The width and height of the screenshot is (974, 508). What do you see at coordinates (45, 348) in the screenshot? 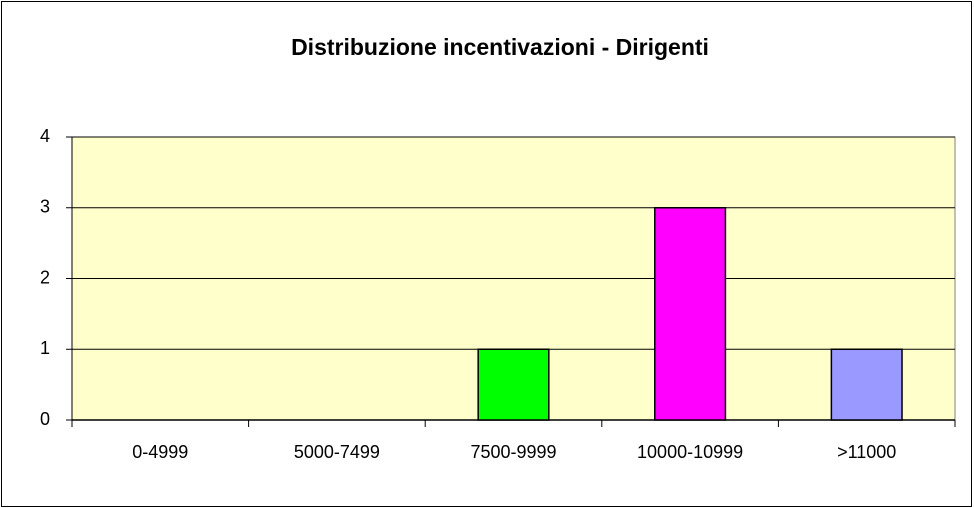
I see `y-tick-label: 1` at bounding box center [45, 348].